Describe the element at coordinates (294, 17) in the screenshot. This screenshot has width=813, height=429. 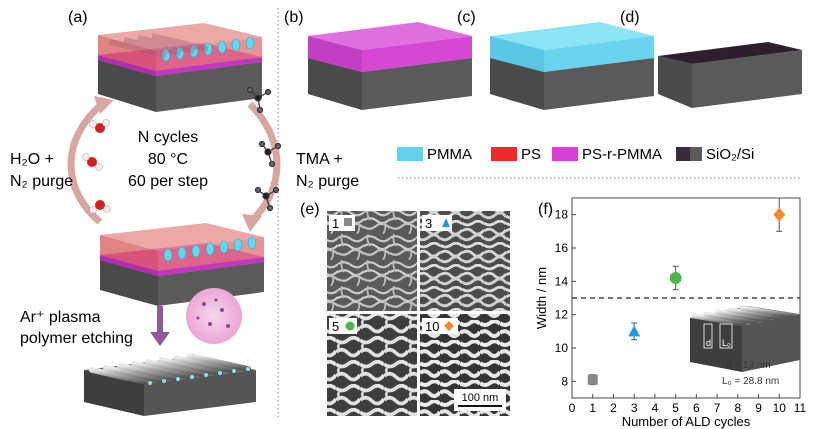
I see `panel-label-b: (b)` at that location.